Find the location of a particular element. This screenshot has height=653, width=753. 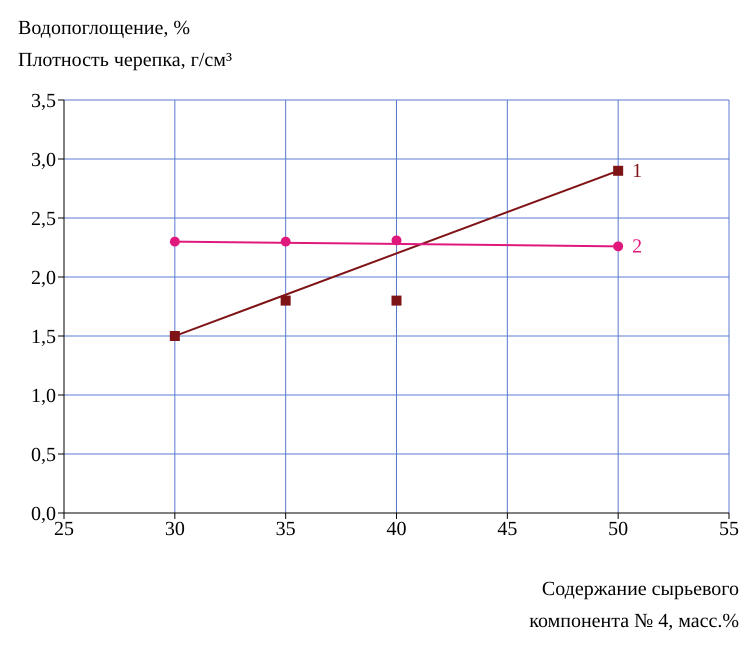

x-tick-label: 40 is located at coordinates (396, 529).